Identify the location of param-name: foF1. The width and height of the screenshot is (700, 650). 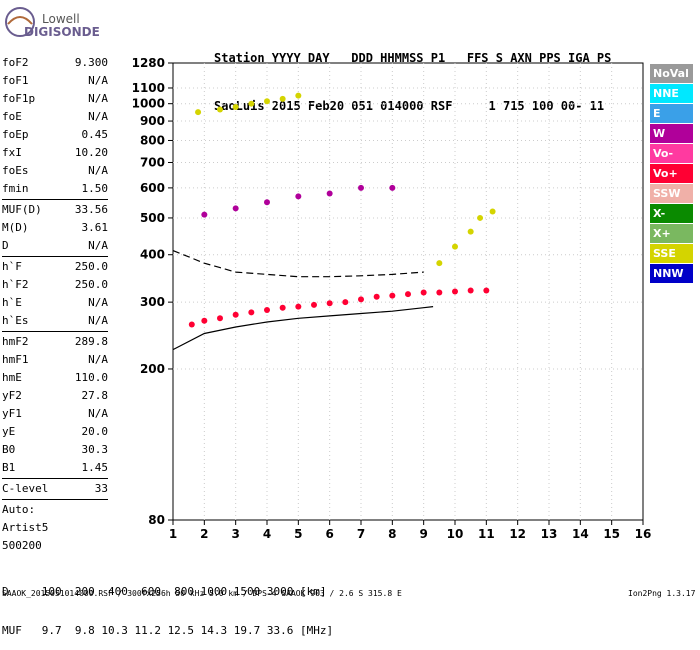
(15, 80).